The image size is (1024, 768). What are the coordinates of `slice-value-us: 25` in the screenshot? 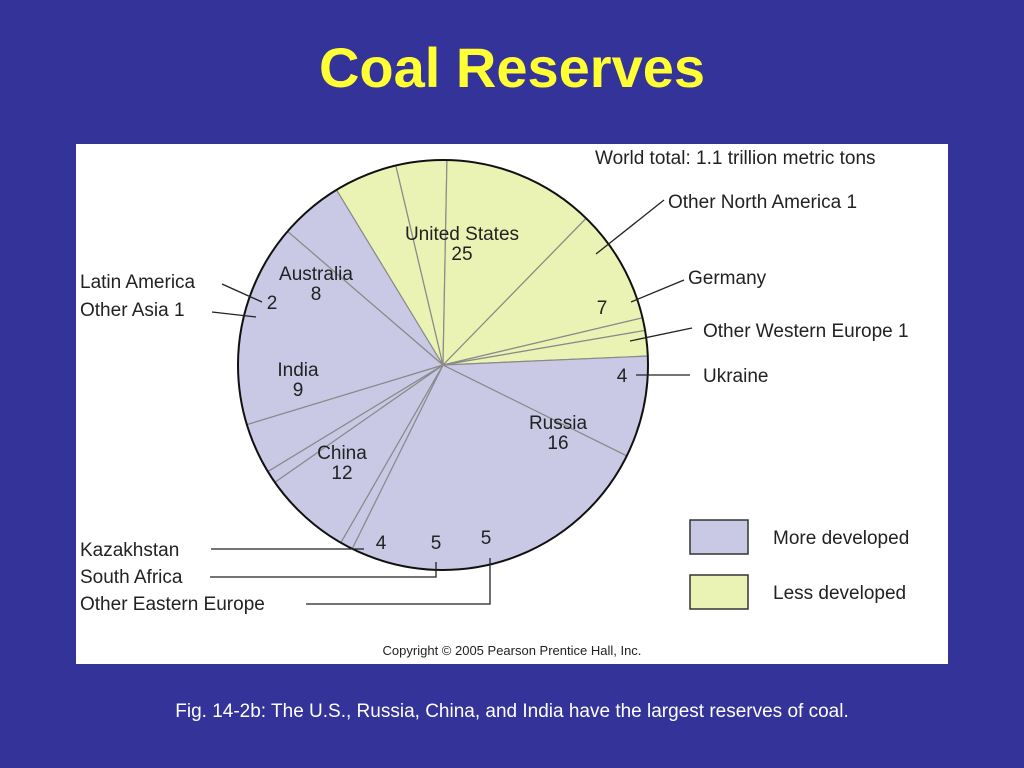 It's located at (461, 254).